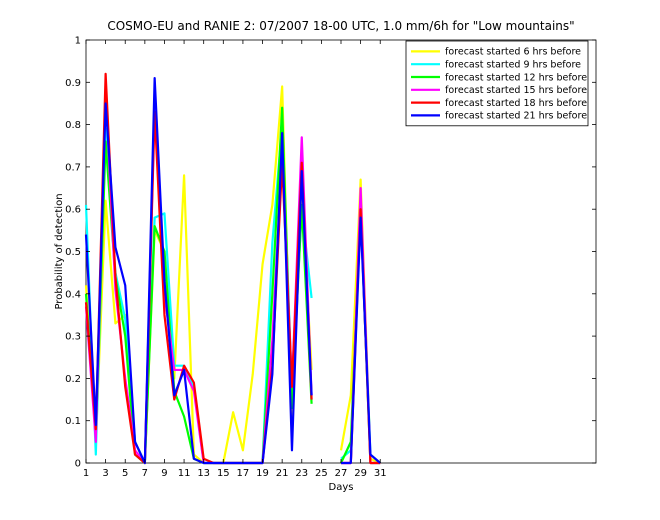 The width and height of the screenshot is (660, 520). What do you see at coordinates (380, 473) in the screenshot?
I see `x-tick-label: 31` at bounding box center [380, 473].